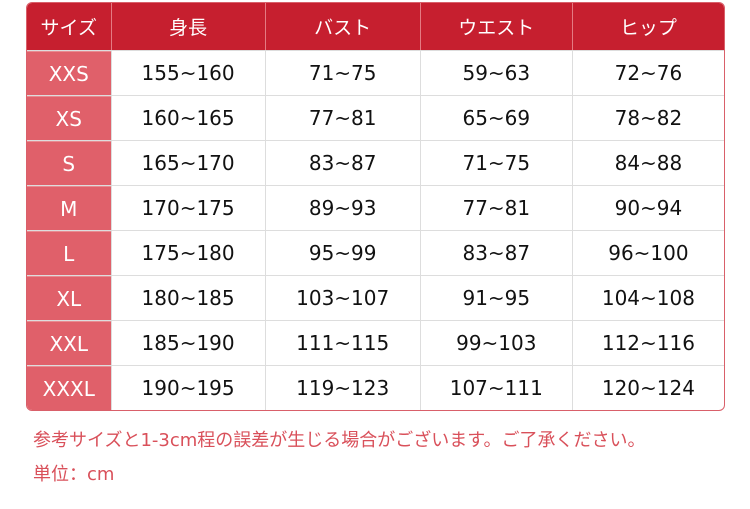 The image size is (750, 509). Describe the element at coordinates (647, 118) in the screenshot. I see `cell-hip: 78~82` at that location.